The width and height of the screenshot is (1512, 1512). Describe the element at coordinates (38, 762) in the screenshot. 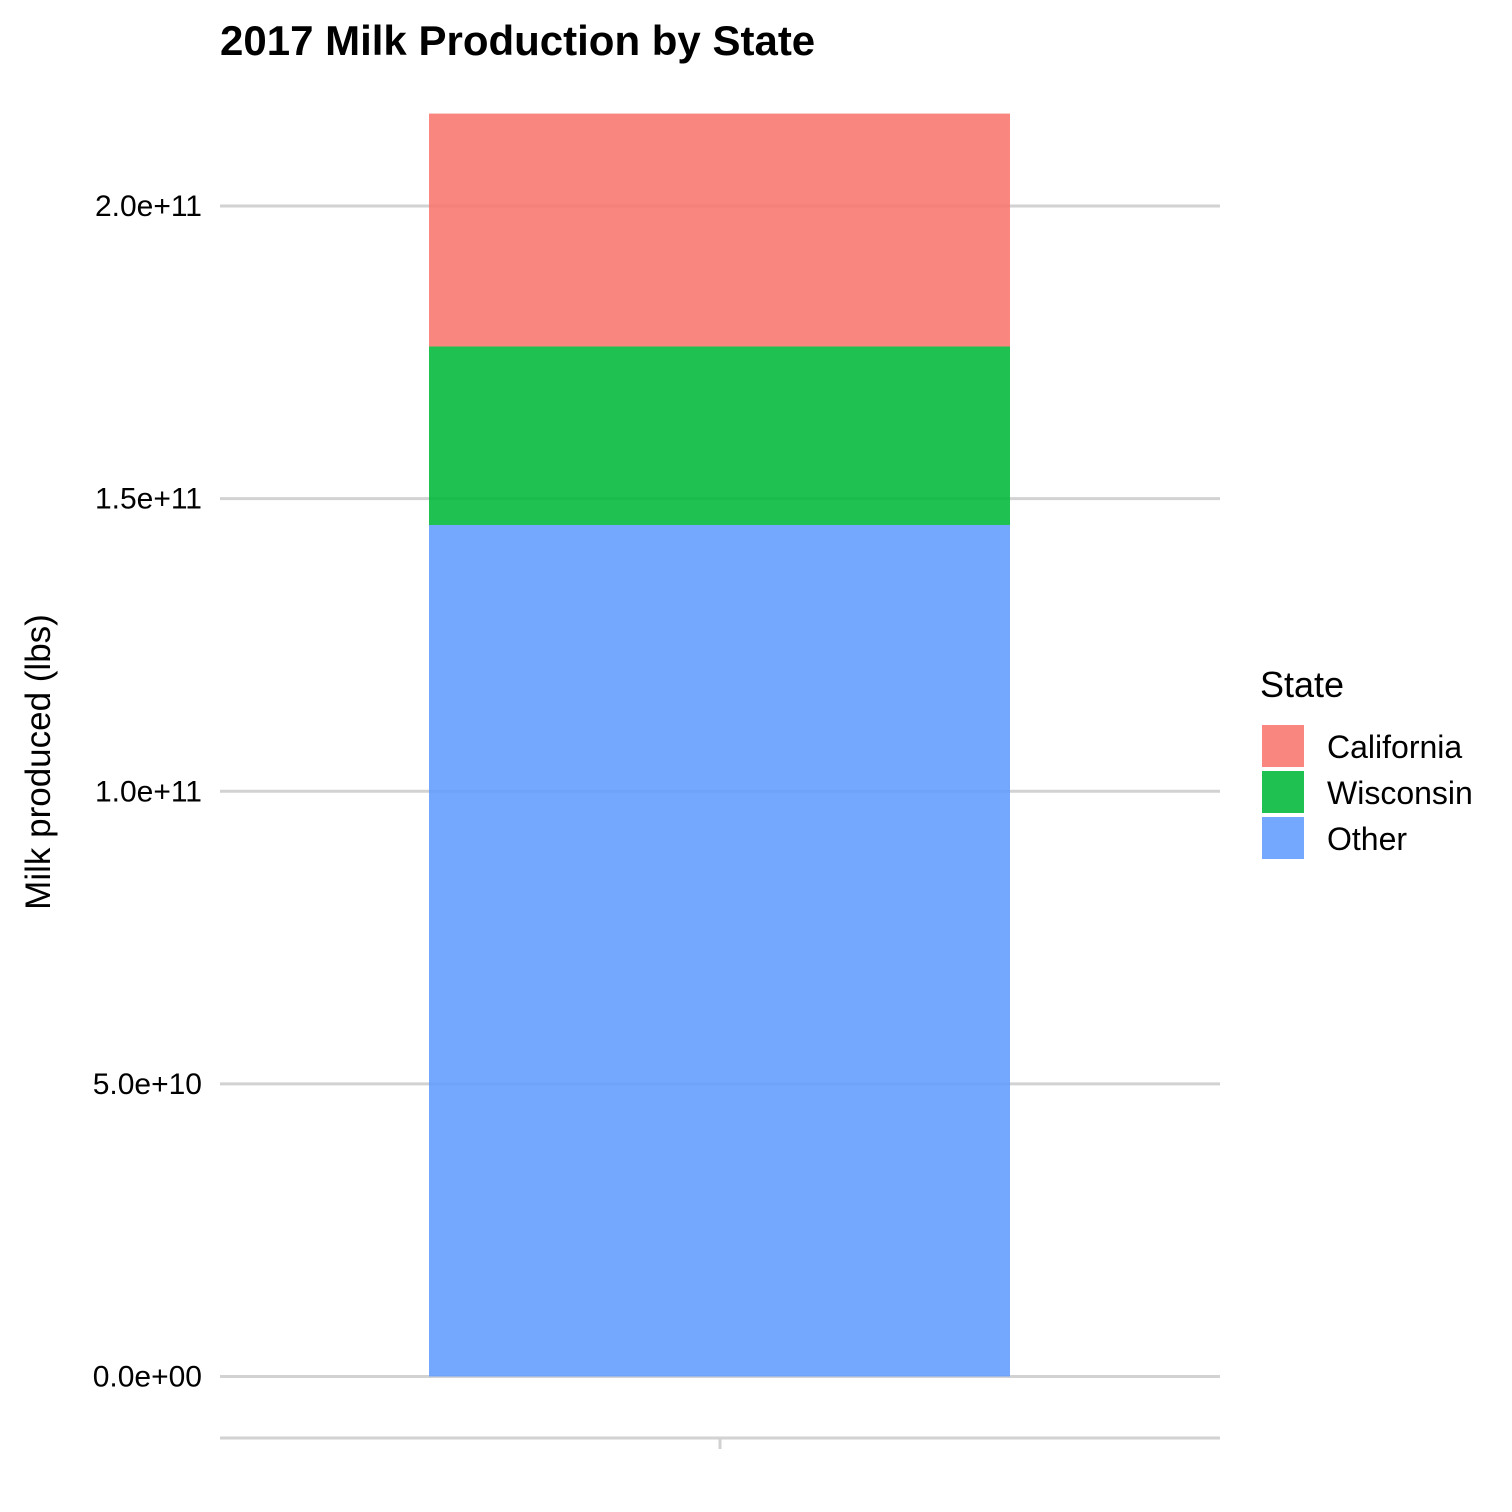

I see `y-axis-title: Milk produced (lbs)` at that location.